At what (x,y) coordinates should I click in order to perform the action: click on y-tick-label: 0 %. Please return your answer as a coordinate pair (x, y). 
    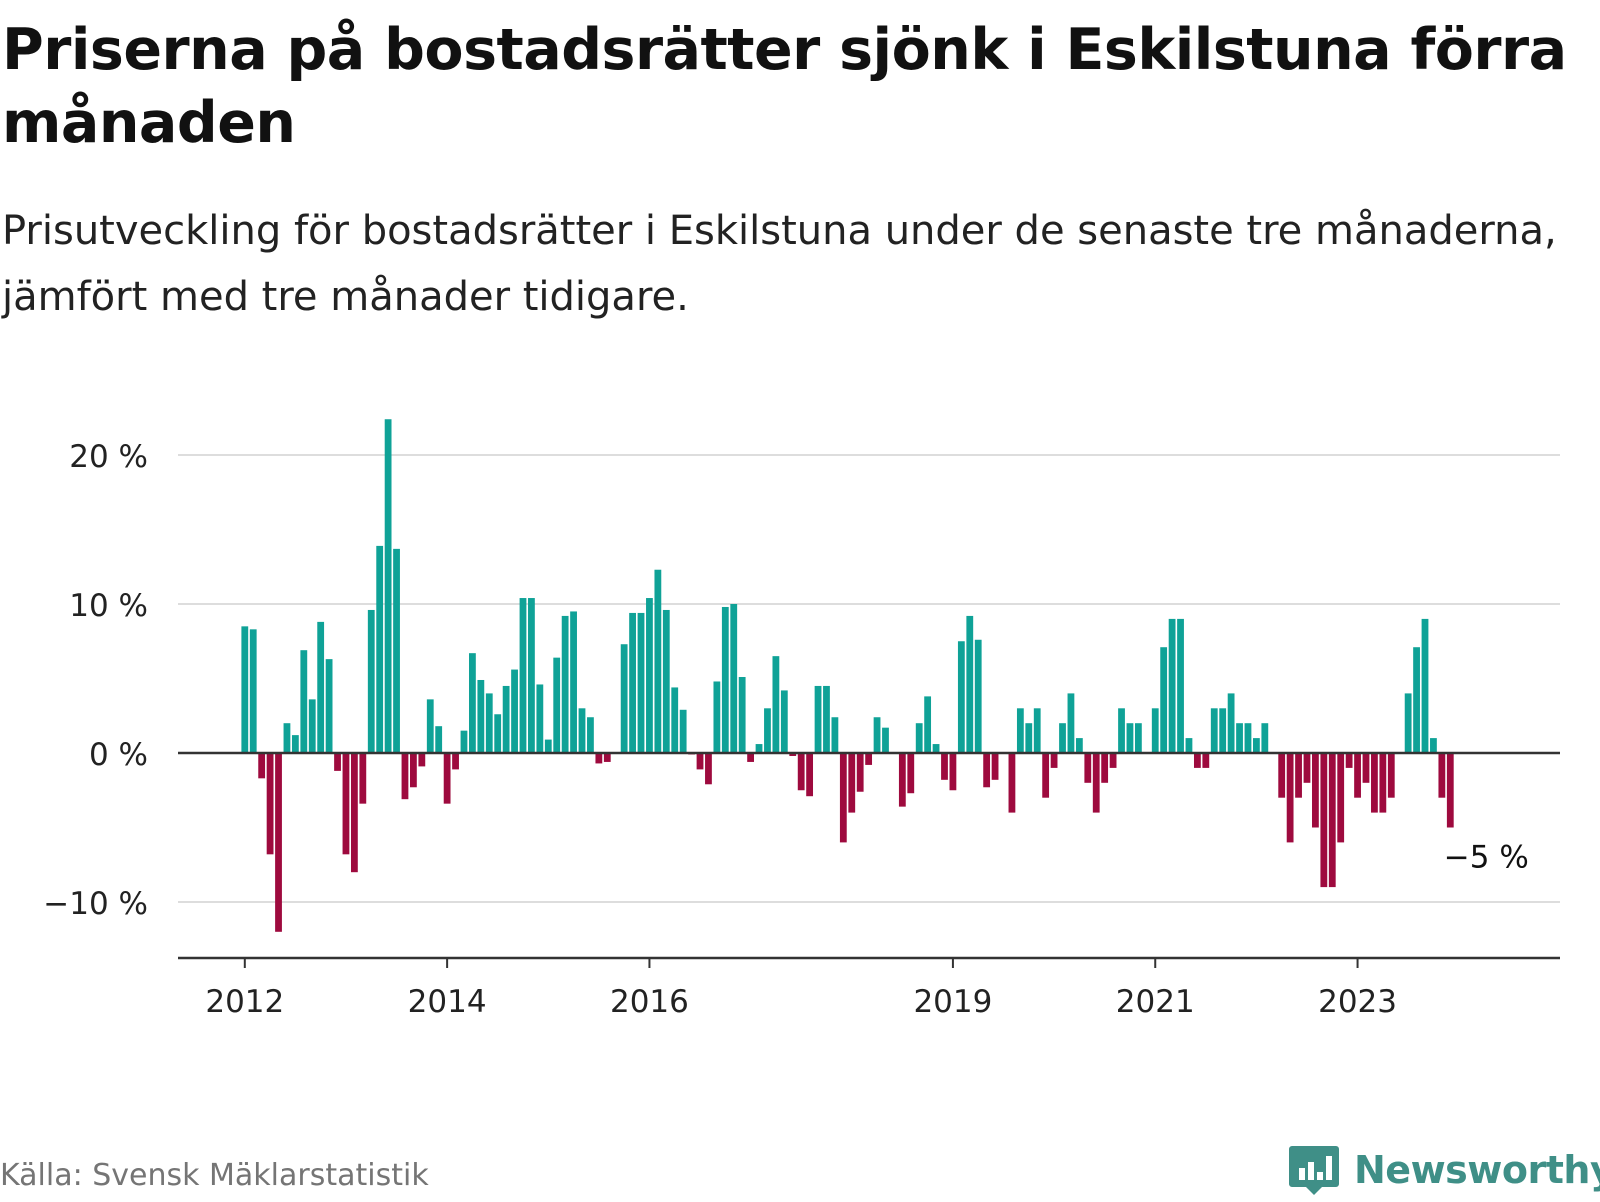
    Looking at the image, I should click on (118, 755).